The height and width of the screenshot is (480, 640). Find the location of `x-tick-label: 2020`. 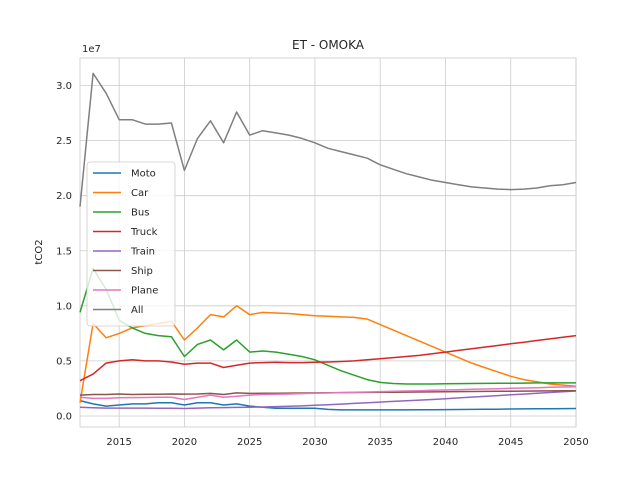

x-tick-label: 2020 is located at coordinates (184, 442).